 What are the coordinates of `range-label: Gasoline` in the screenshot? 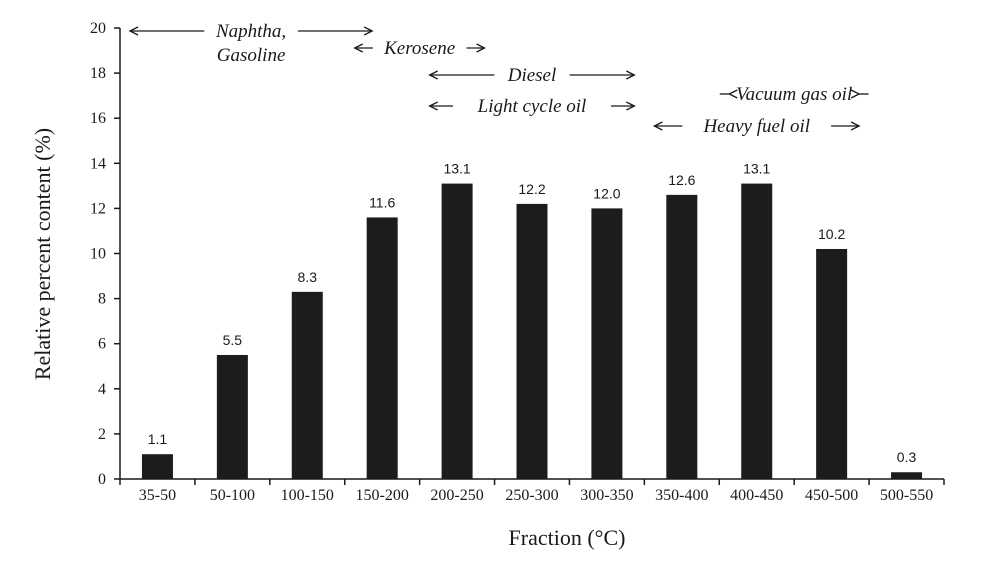 It's located at (251, 55).